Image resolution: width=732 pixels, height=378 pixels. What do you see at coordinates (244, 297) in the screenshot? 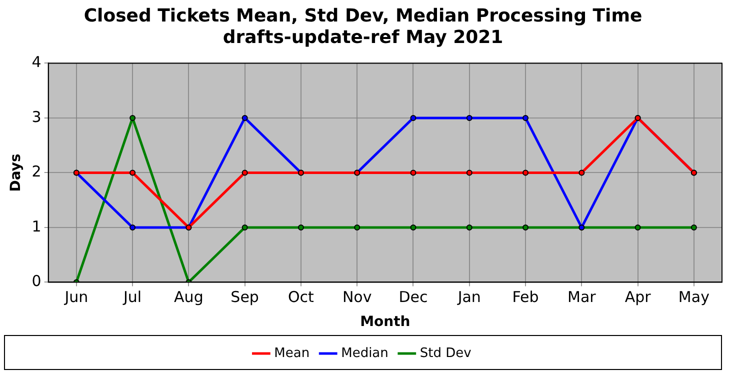
I see `x-tick-label: Sep` at bounding box center [244, 297].